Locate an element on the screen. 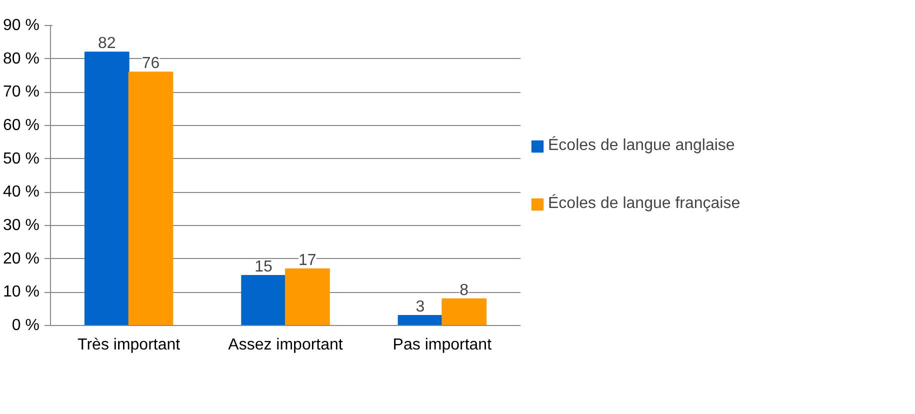  data-label: 82 is located at coordinates (107, 43).